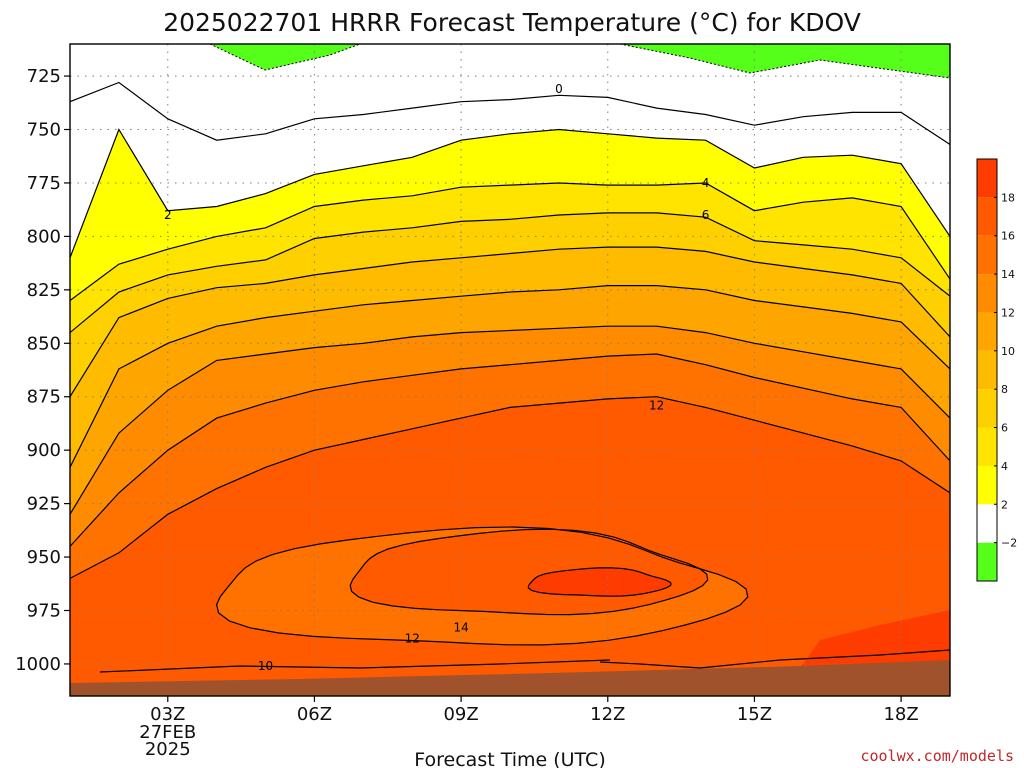  Describe the element at coordinates (1008, 351) in the screenshot. I see `colorbar-label-5: 10` at that location.